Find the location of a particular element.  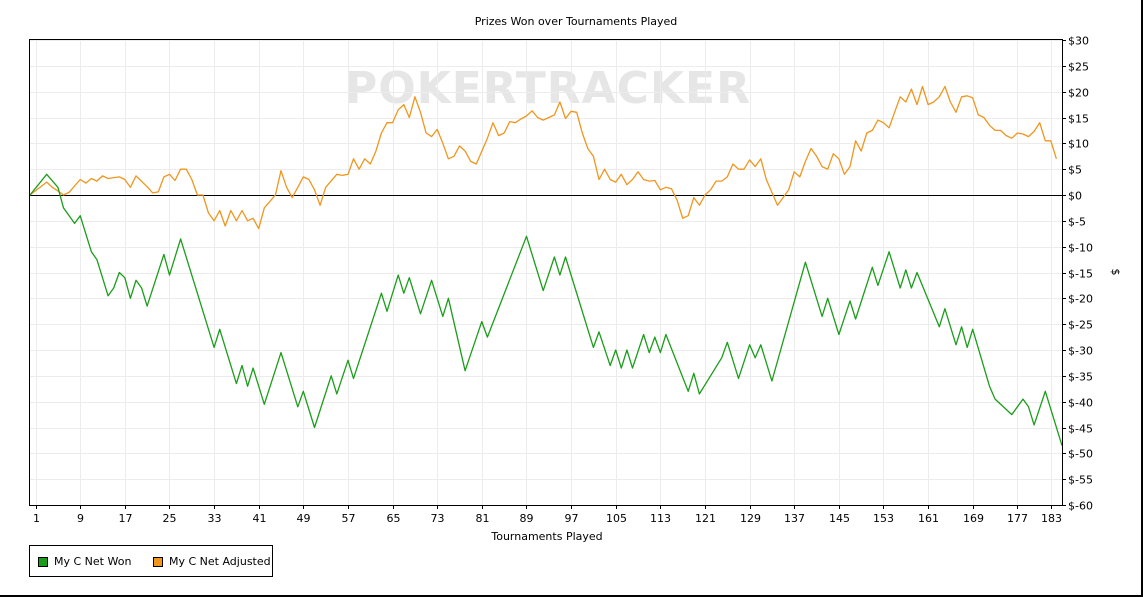

chart-title: Prizes Won over Tournaments Played is located at coordinates (576, 21).